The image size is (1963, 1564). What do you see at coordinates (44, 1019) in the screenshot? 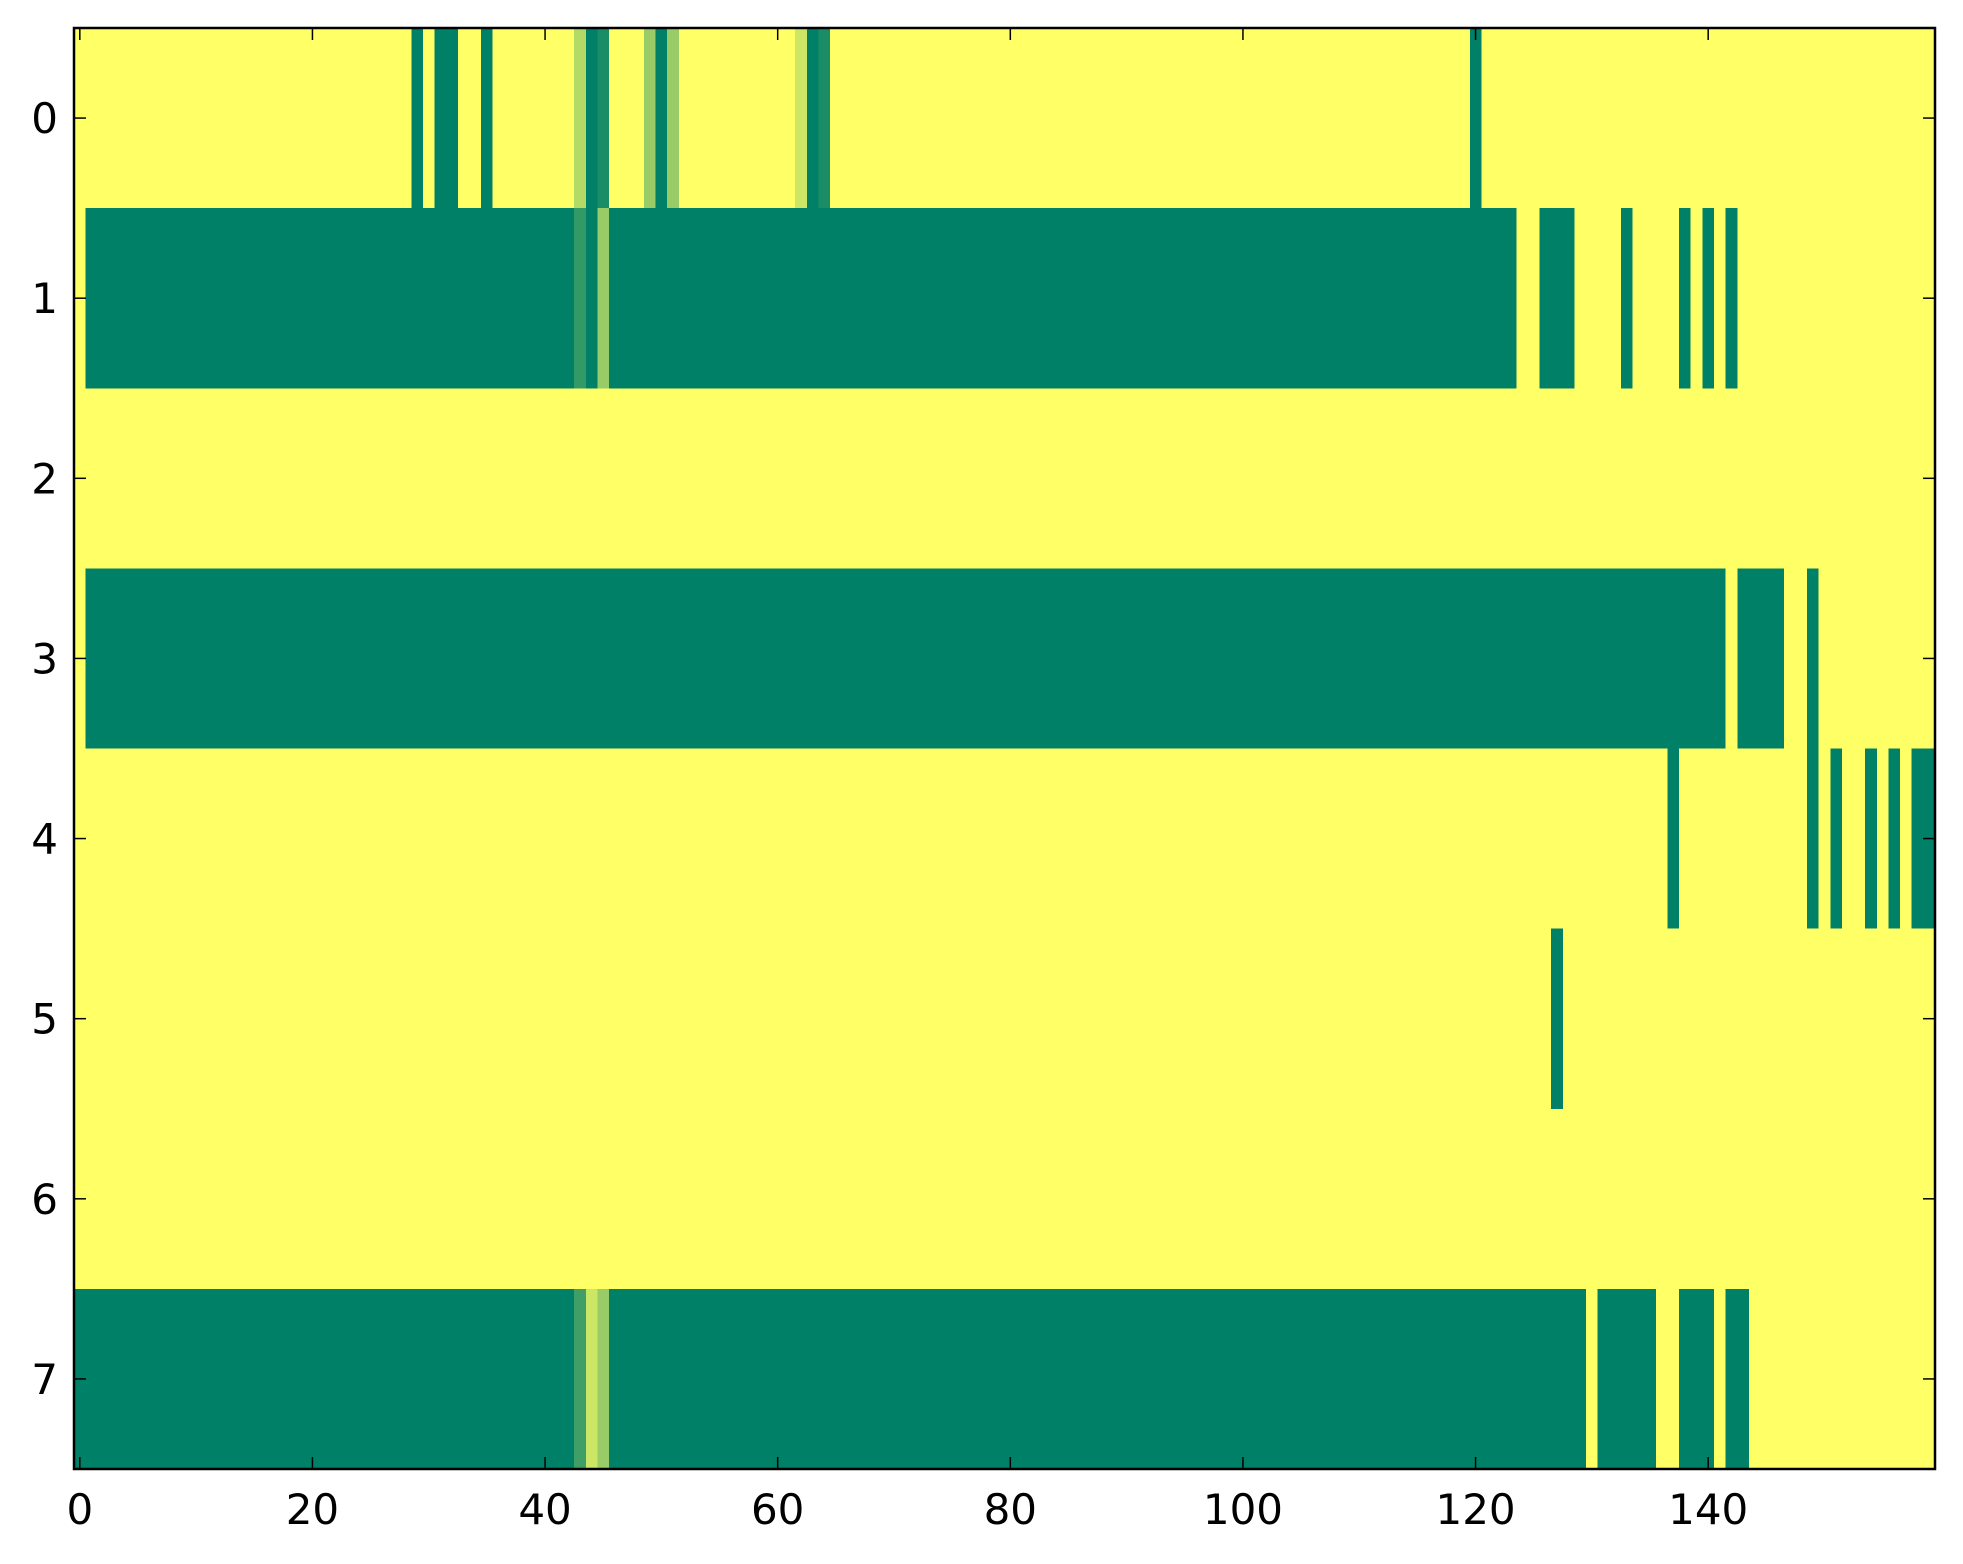
I see `y-tick-label: 5` at bounding box center [44, 1019].